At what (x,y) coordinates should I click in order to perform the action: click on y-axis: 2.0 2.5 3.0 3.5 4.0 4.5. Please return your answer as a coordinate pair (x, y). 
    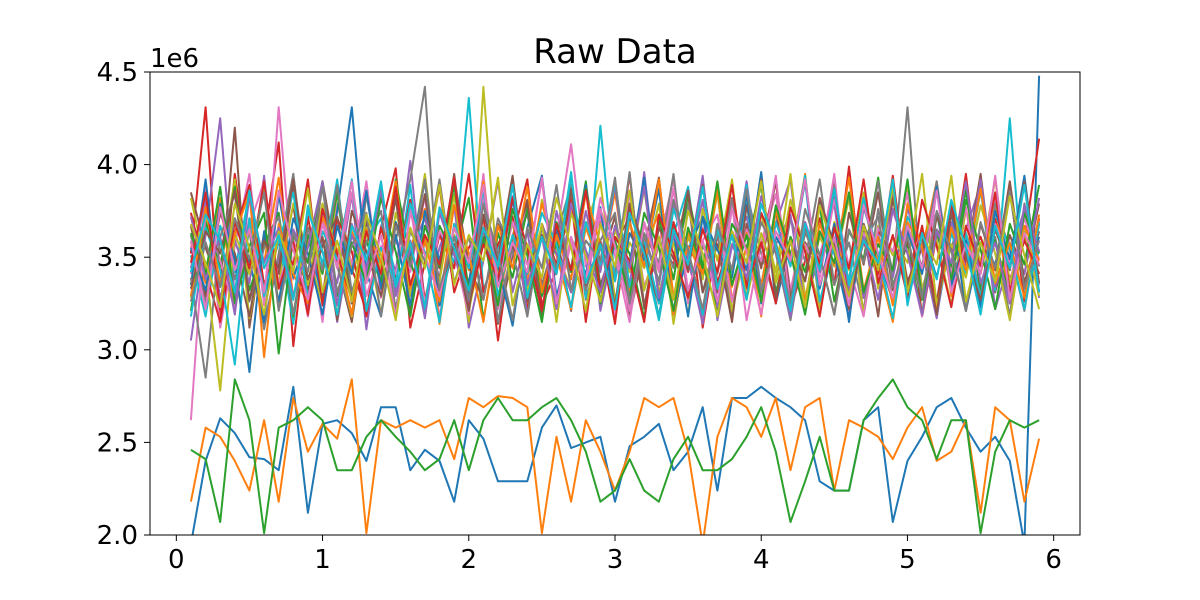
    Looking at the image, I should click on (123, 304).